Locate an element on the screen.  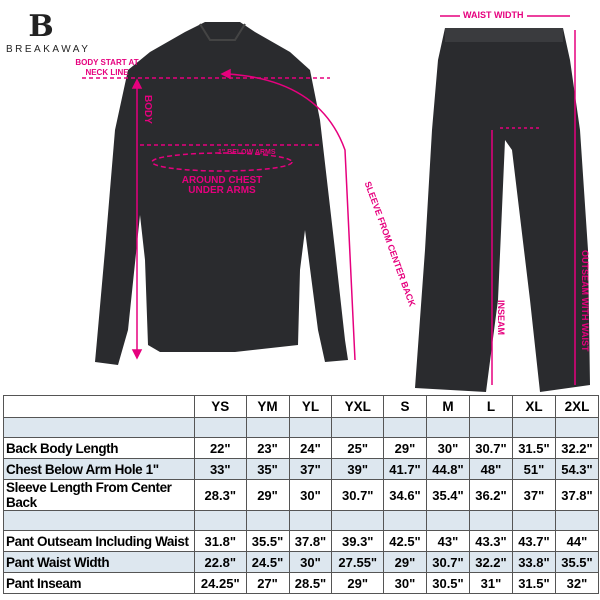
size-header: L is located at coordinates (490, 406).